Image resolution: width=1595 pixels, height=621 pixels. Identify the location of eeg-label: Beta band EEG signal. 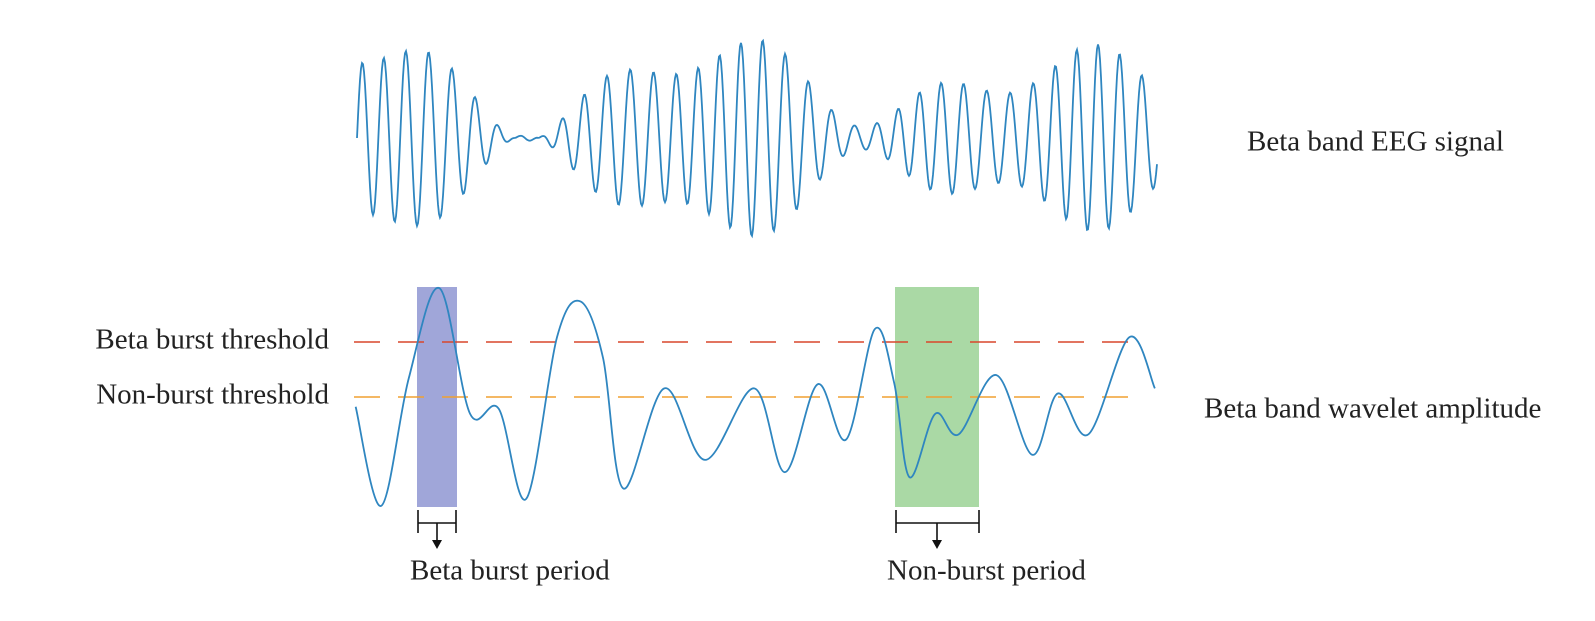
(1375, 142).